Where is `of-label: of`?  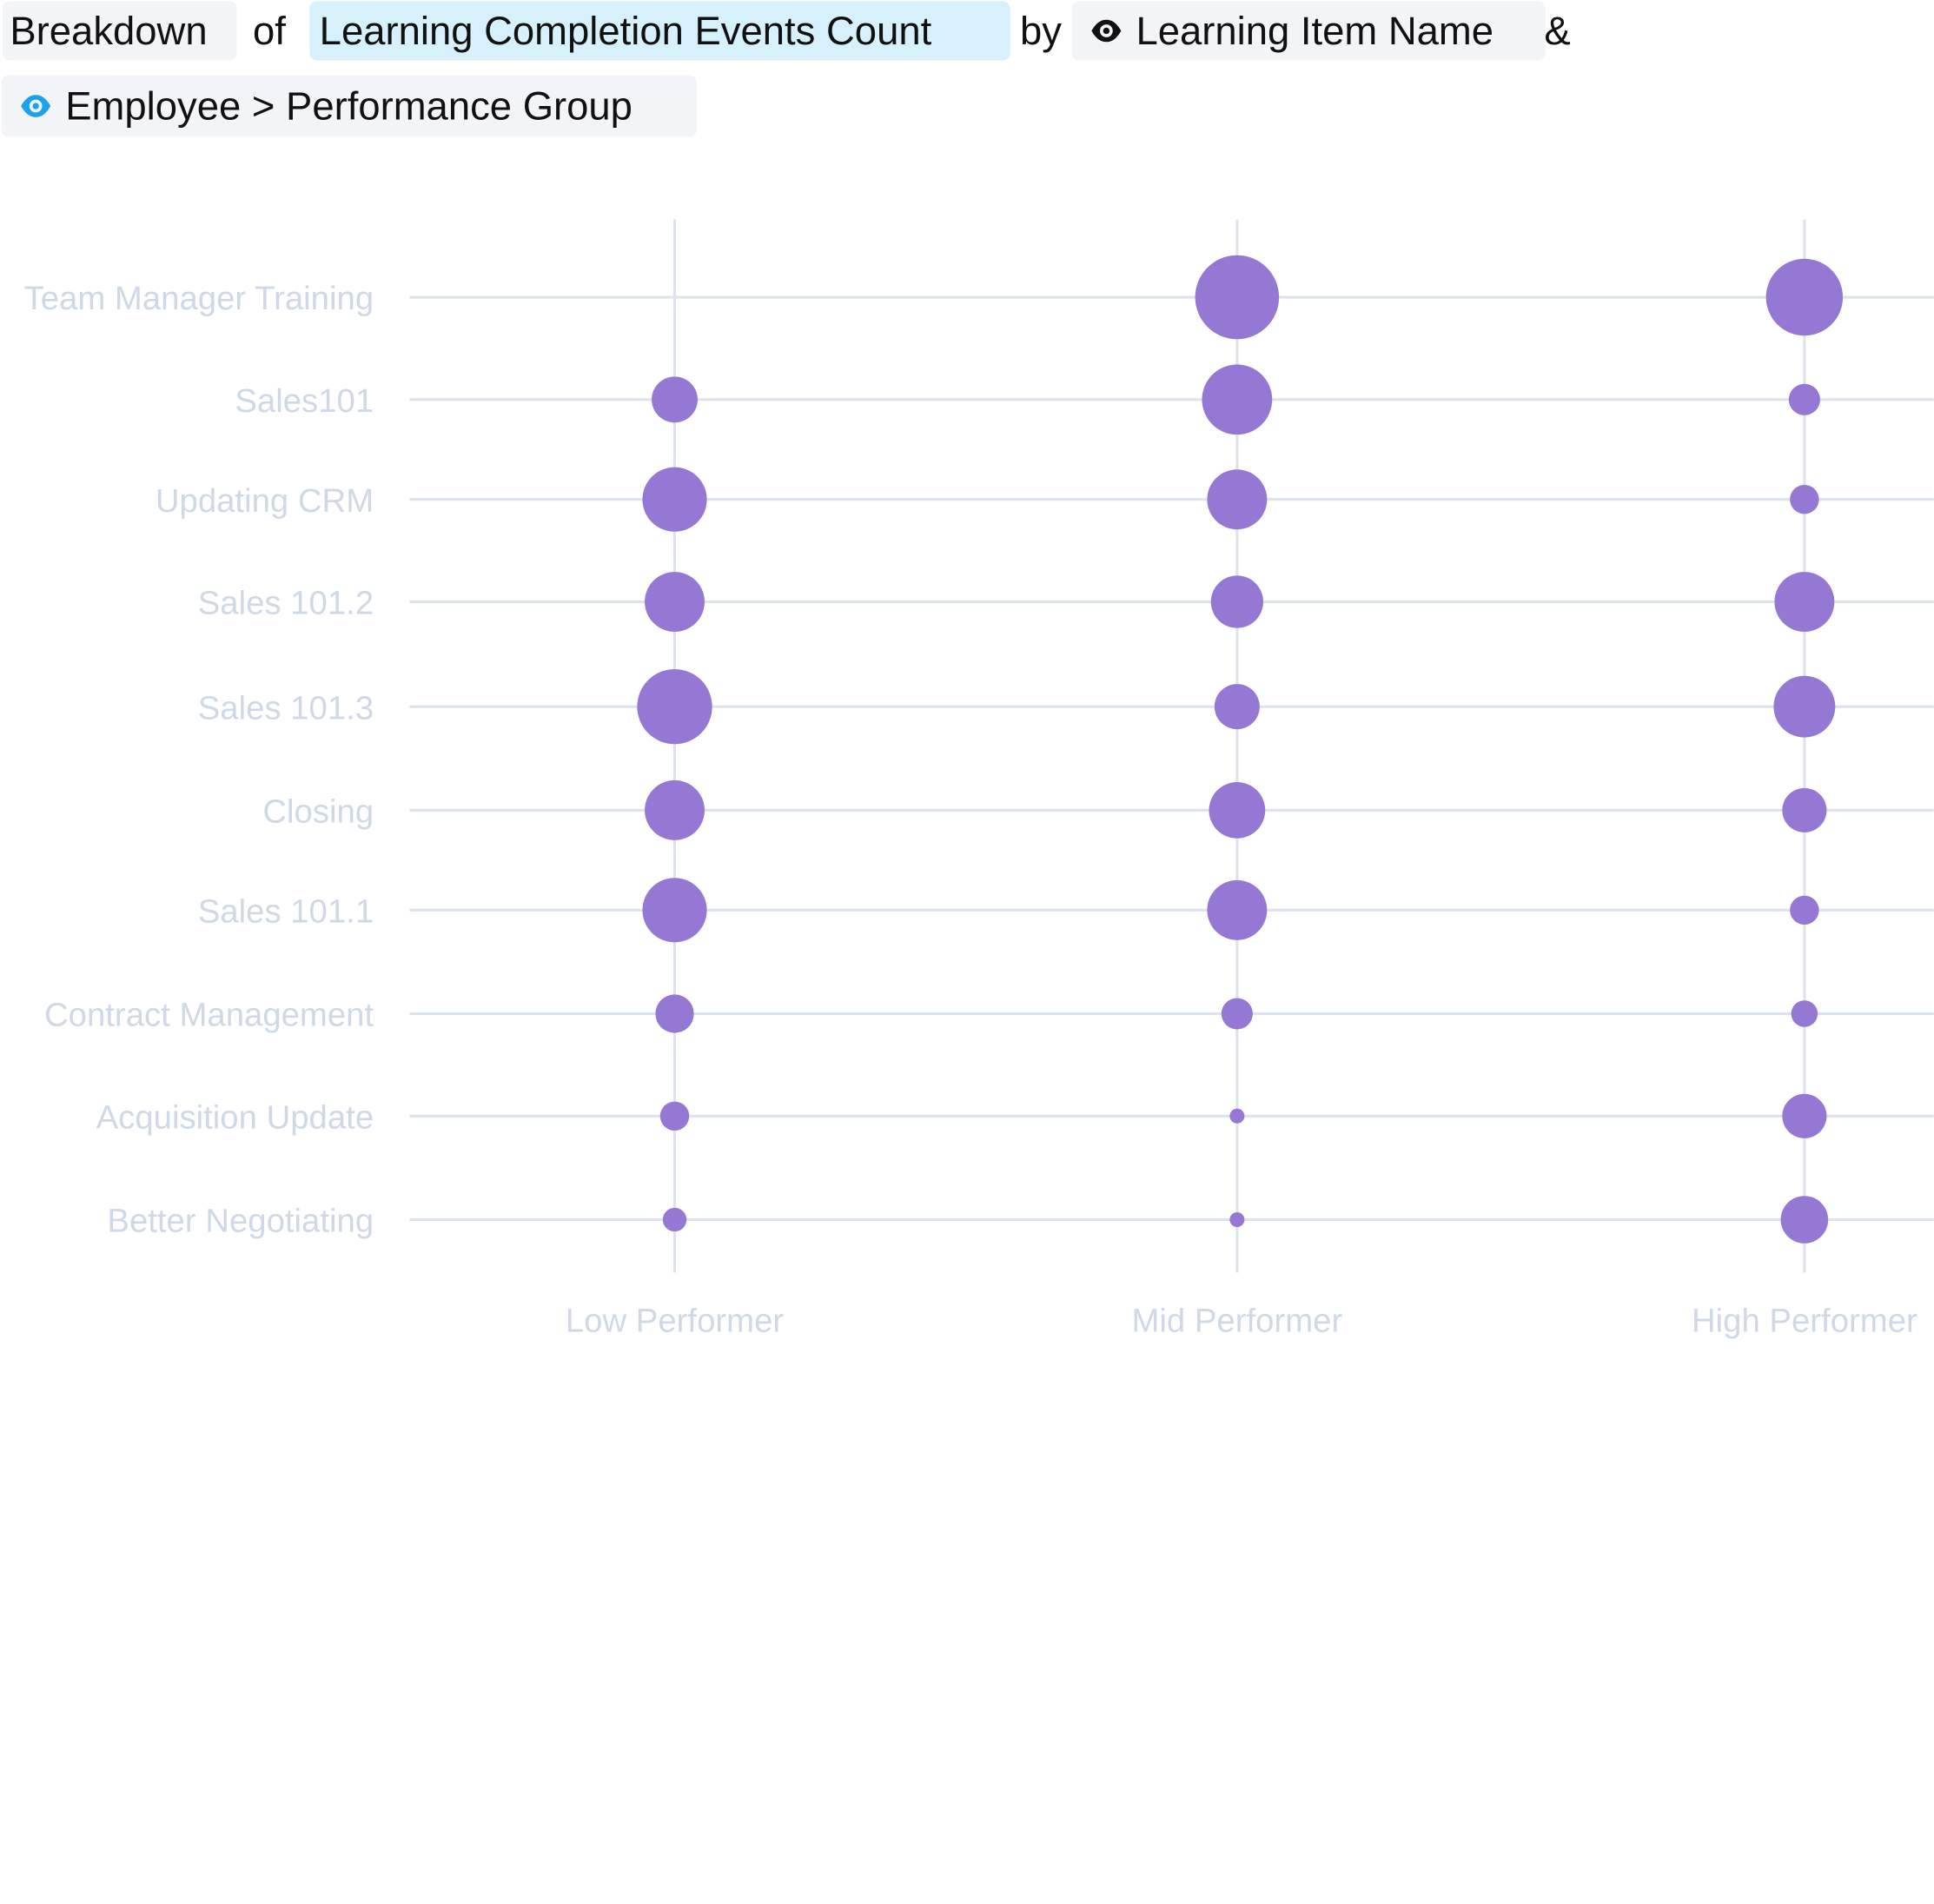
of-label: of is located at coordinates (269, 31).